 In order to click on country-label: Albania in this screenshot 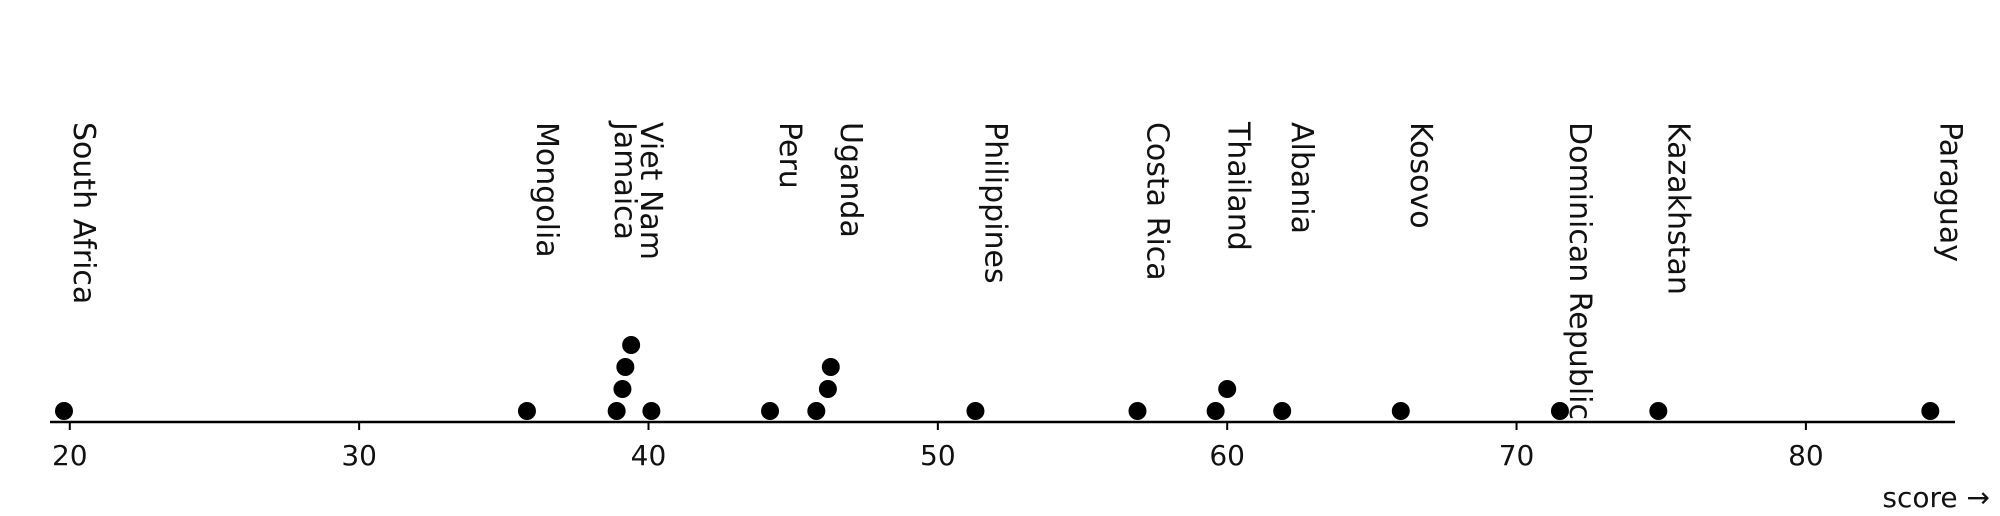, I will do `click(1301, 178)`.